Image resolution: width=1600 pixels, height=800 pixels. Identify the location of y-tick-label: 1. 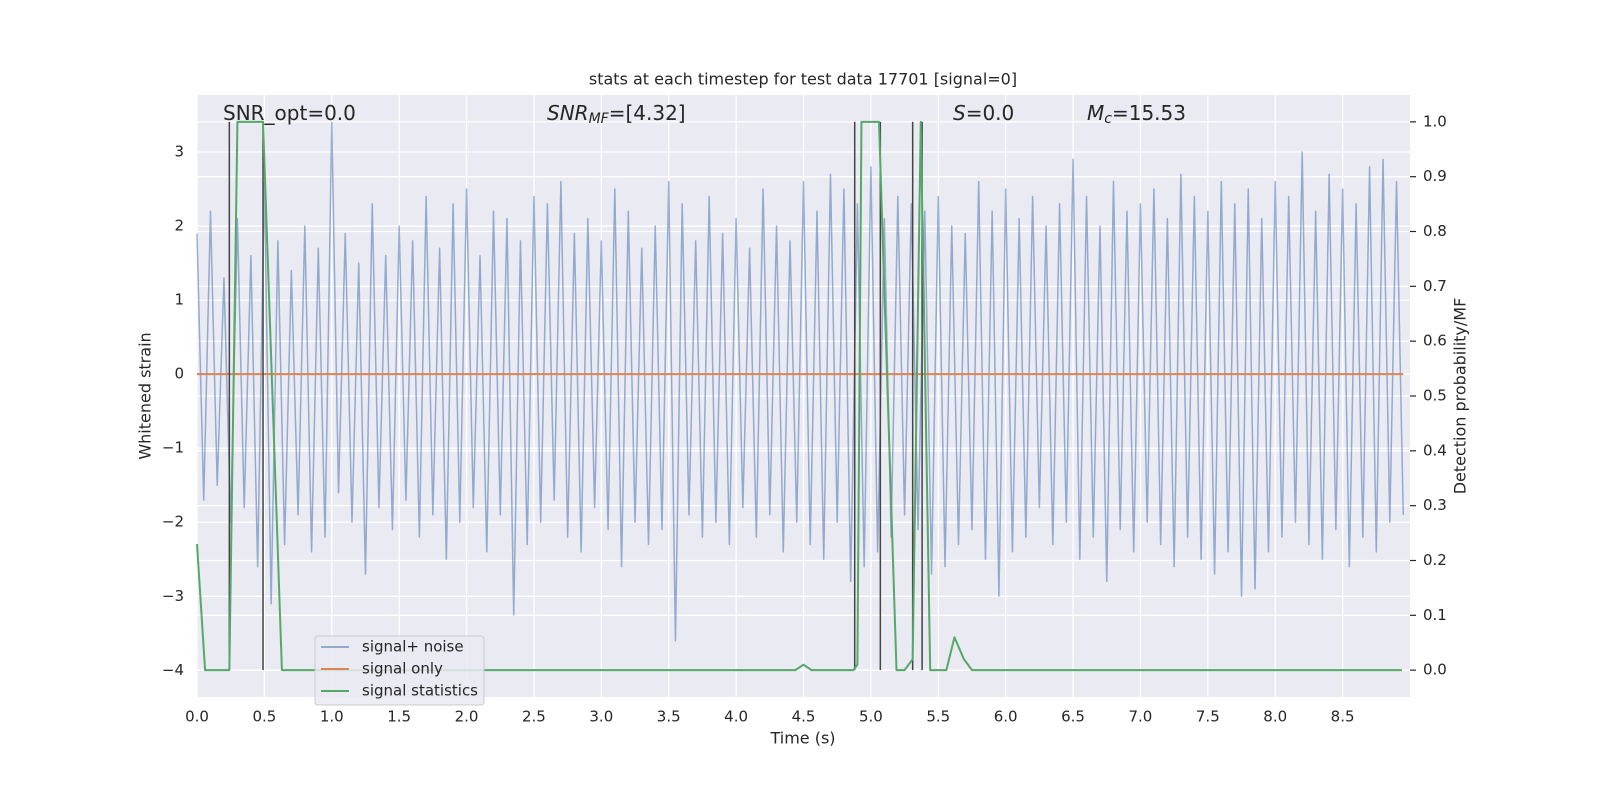
(179, 300).